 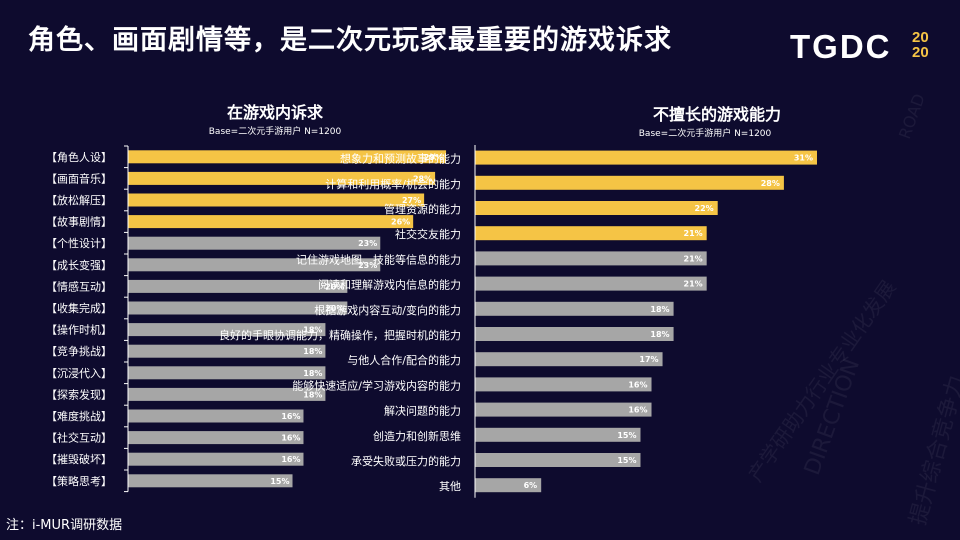 What do you see at coordinates (411, 200) in the screenshot?
I see `left-bar-value-label: 27%` at bounding box center [411, 200].